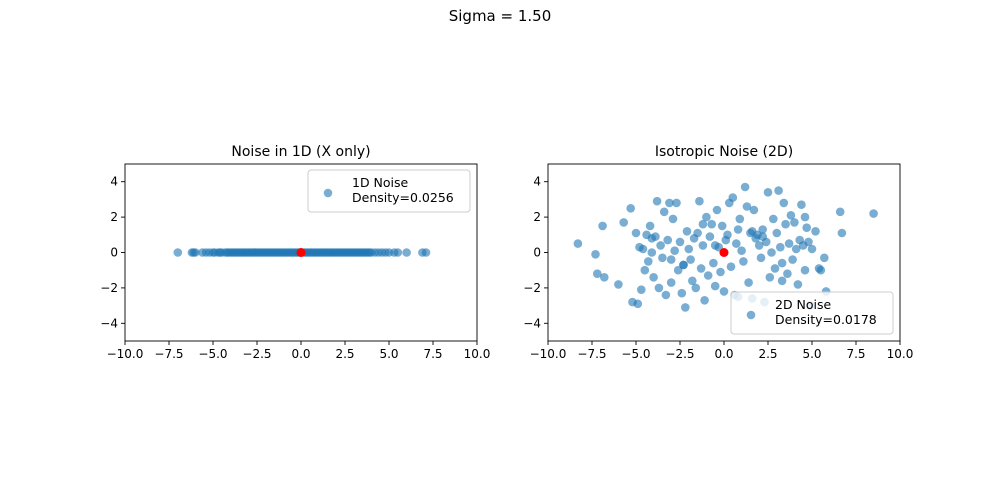 This screenshot has height=500, width=1000. I want to click on y-tick-label: −2, so click(532, 288).